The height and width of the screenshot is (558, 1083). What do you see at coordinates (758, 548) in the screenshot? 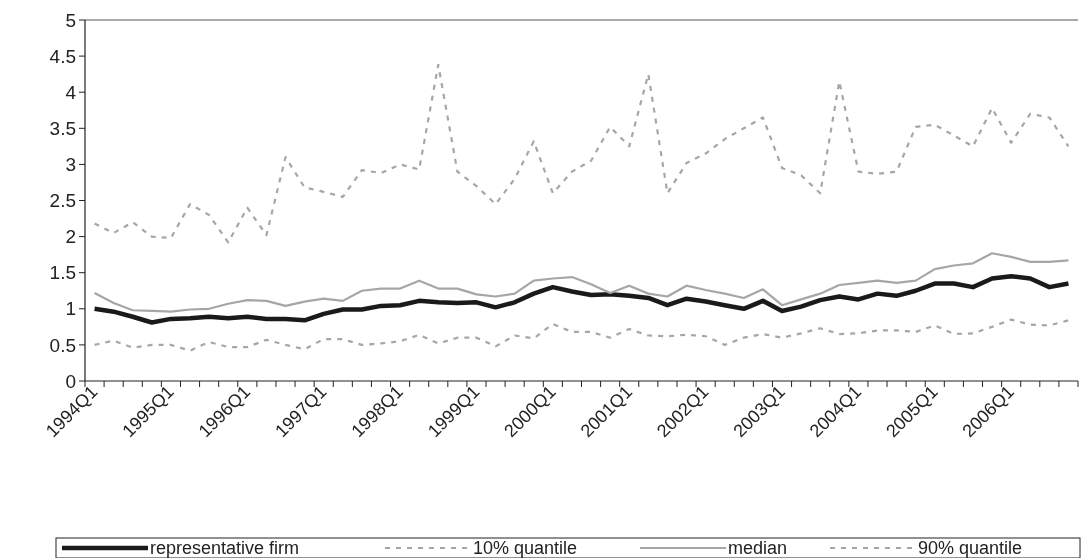
I see `legend-label: median` at bounding box center [758, 548].